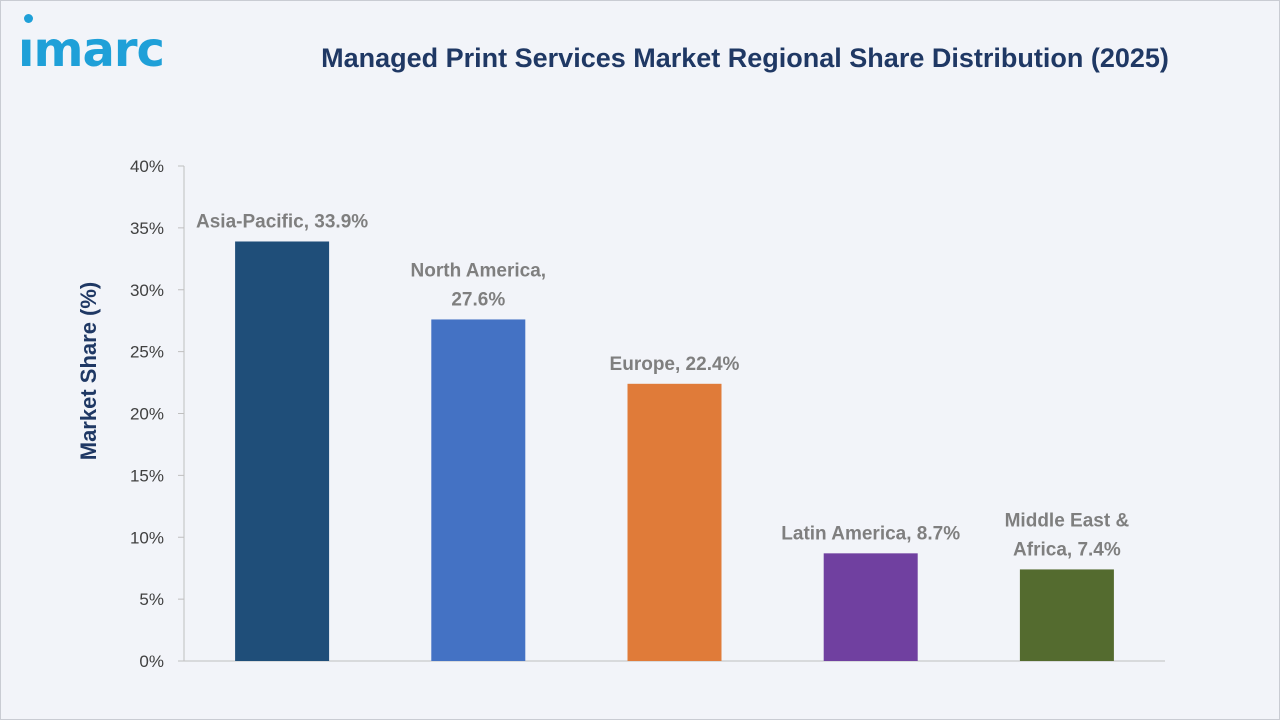  I want to click on y-tick-label: 10%, so click(147, 537).